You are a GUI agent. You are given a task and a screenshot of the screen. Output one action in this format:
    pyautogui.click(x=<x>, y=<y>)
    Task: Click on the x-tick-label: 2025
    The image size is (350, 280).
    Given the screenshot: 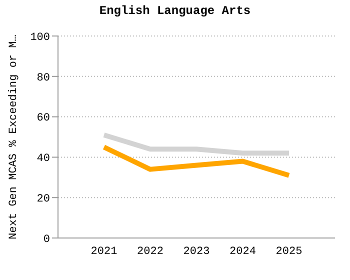 What is the action you would take?
    pyautogui.click(x=289, y=252)
    